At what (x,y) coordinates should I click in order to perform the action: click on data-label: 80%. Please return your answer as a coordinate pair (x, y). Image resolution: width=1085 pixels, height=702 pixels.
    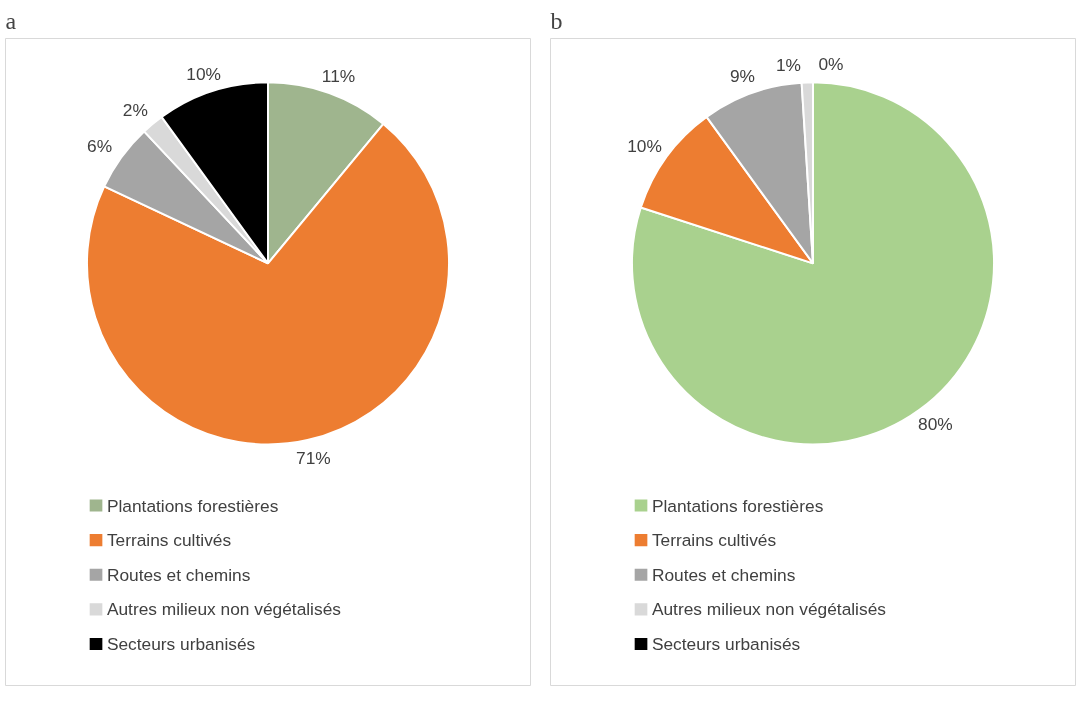
    Looking at the image, I should click on (935, 424).